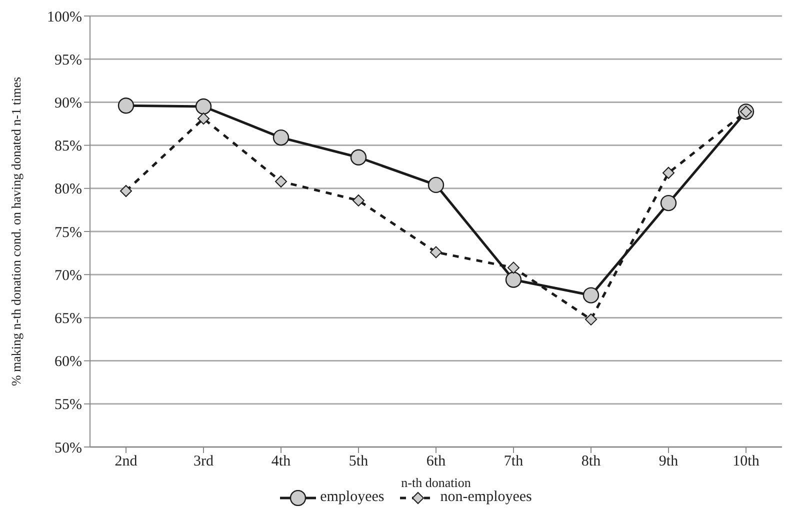 This screenshot has height=519, width=800. What do you see at coordinates (68, 60) in the screenshot?
I see `y-tick-label: 95%` at bounding box center [68, 60].